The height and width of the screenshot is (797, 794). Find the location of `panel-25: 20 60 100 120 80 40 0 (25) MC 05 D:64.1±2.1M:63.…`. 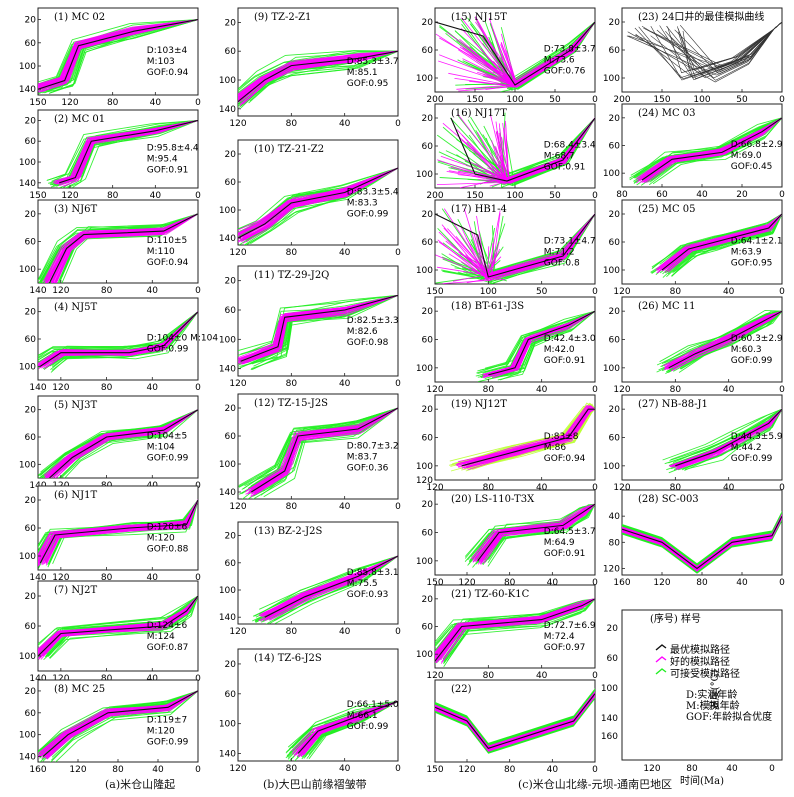

panel-25: 20 60 100 120 80 40 0 (25) MC 05 D:64.1±2.1M:63.… is located at coordinates (694, 248).